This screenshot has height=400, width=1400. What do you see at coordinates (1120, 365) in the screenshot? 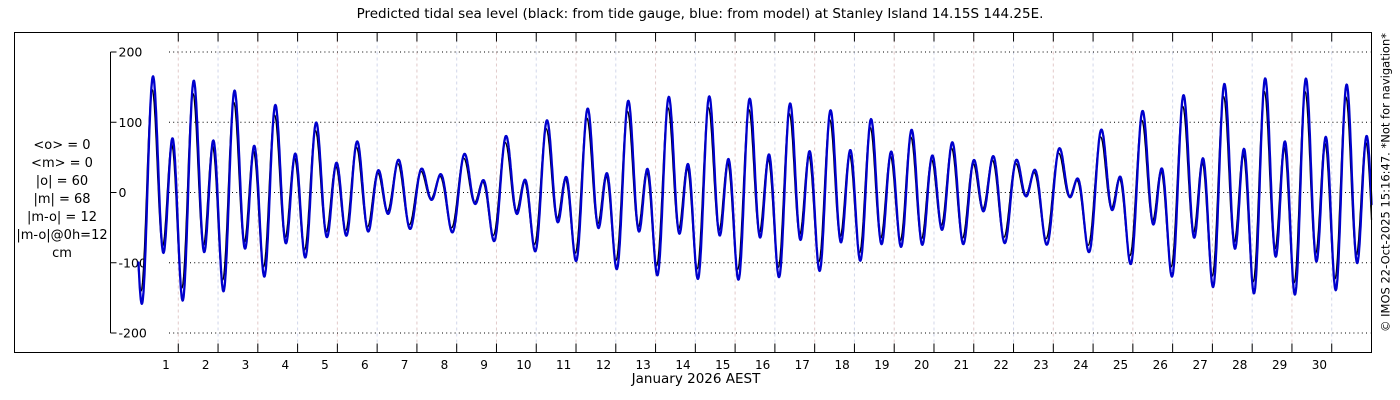
I see `x-tick-label: 25` at bounding box center [1120, 365].